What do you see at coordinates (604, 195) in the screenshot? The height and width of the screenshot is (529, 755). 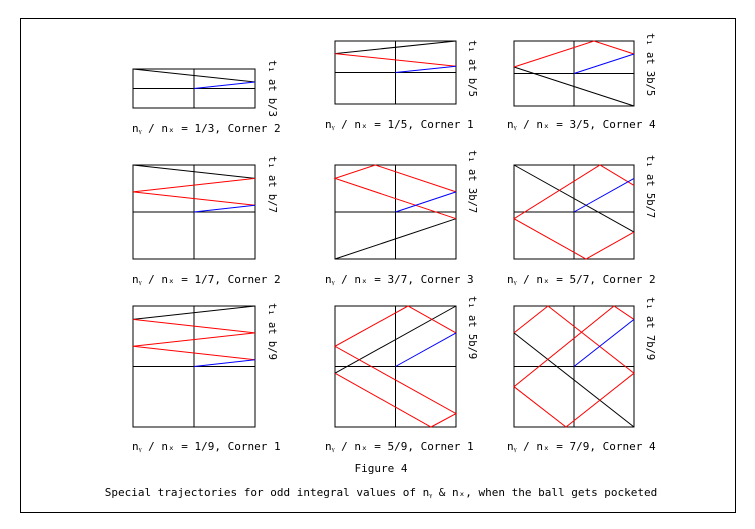 I see `panel-6-path-blue` at bounding box center [604, 195].